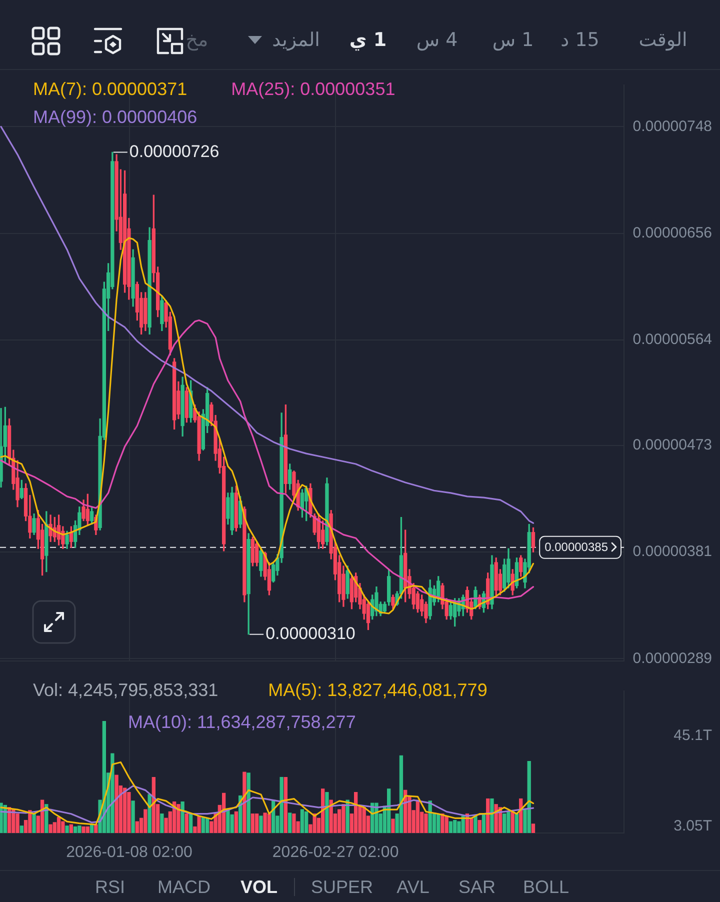 The height and width of the screenshot is (902, 720). I want to click on text: 1 س, so click(513, 40).